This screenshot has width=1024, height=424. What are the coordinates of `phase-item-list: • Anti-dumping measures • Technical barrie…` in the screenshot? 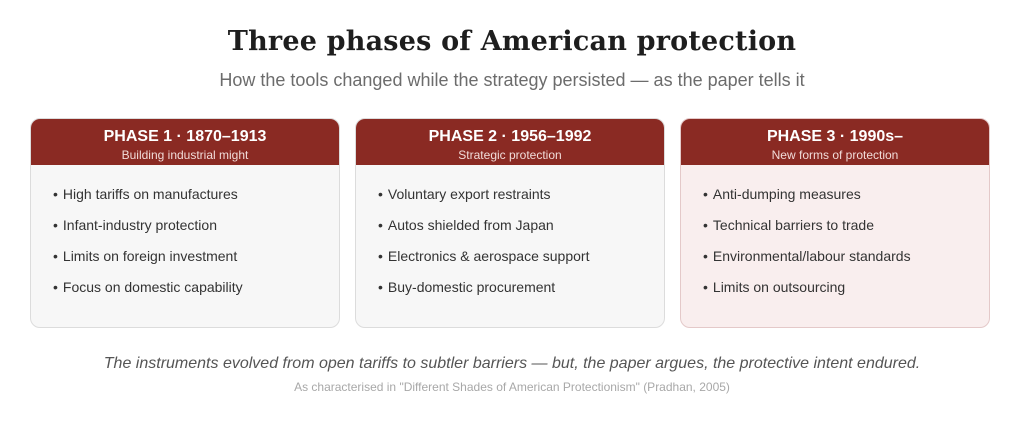 It's located at (835, 237).